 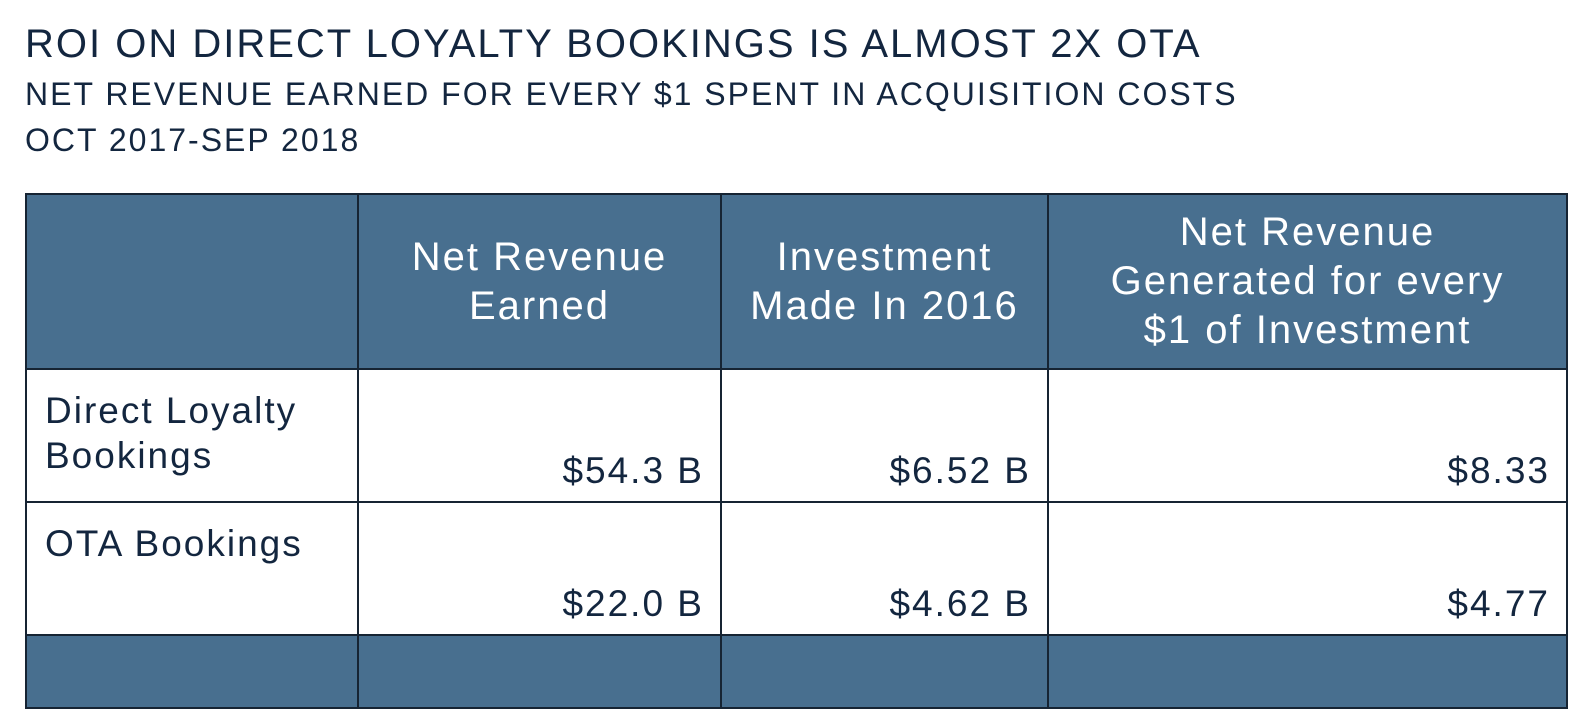 I want to click on per-dollar-cell: $8.33, so click(x=1307, y=435).